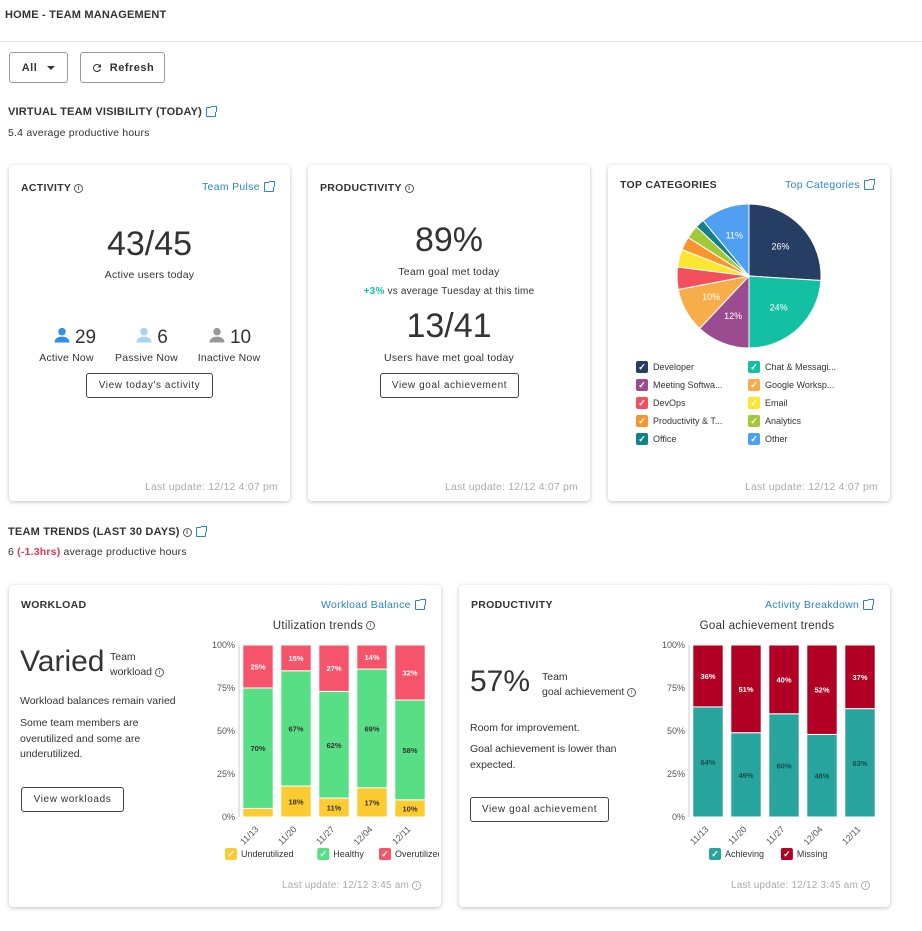 The height and width of the screenshot is (931, 922). Describe the element at coordinates (820, 605) in the screenshot. I see `activity-breakdown-link: Activity Breakdown` at that location.